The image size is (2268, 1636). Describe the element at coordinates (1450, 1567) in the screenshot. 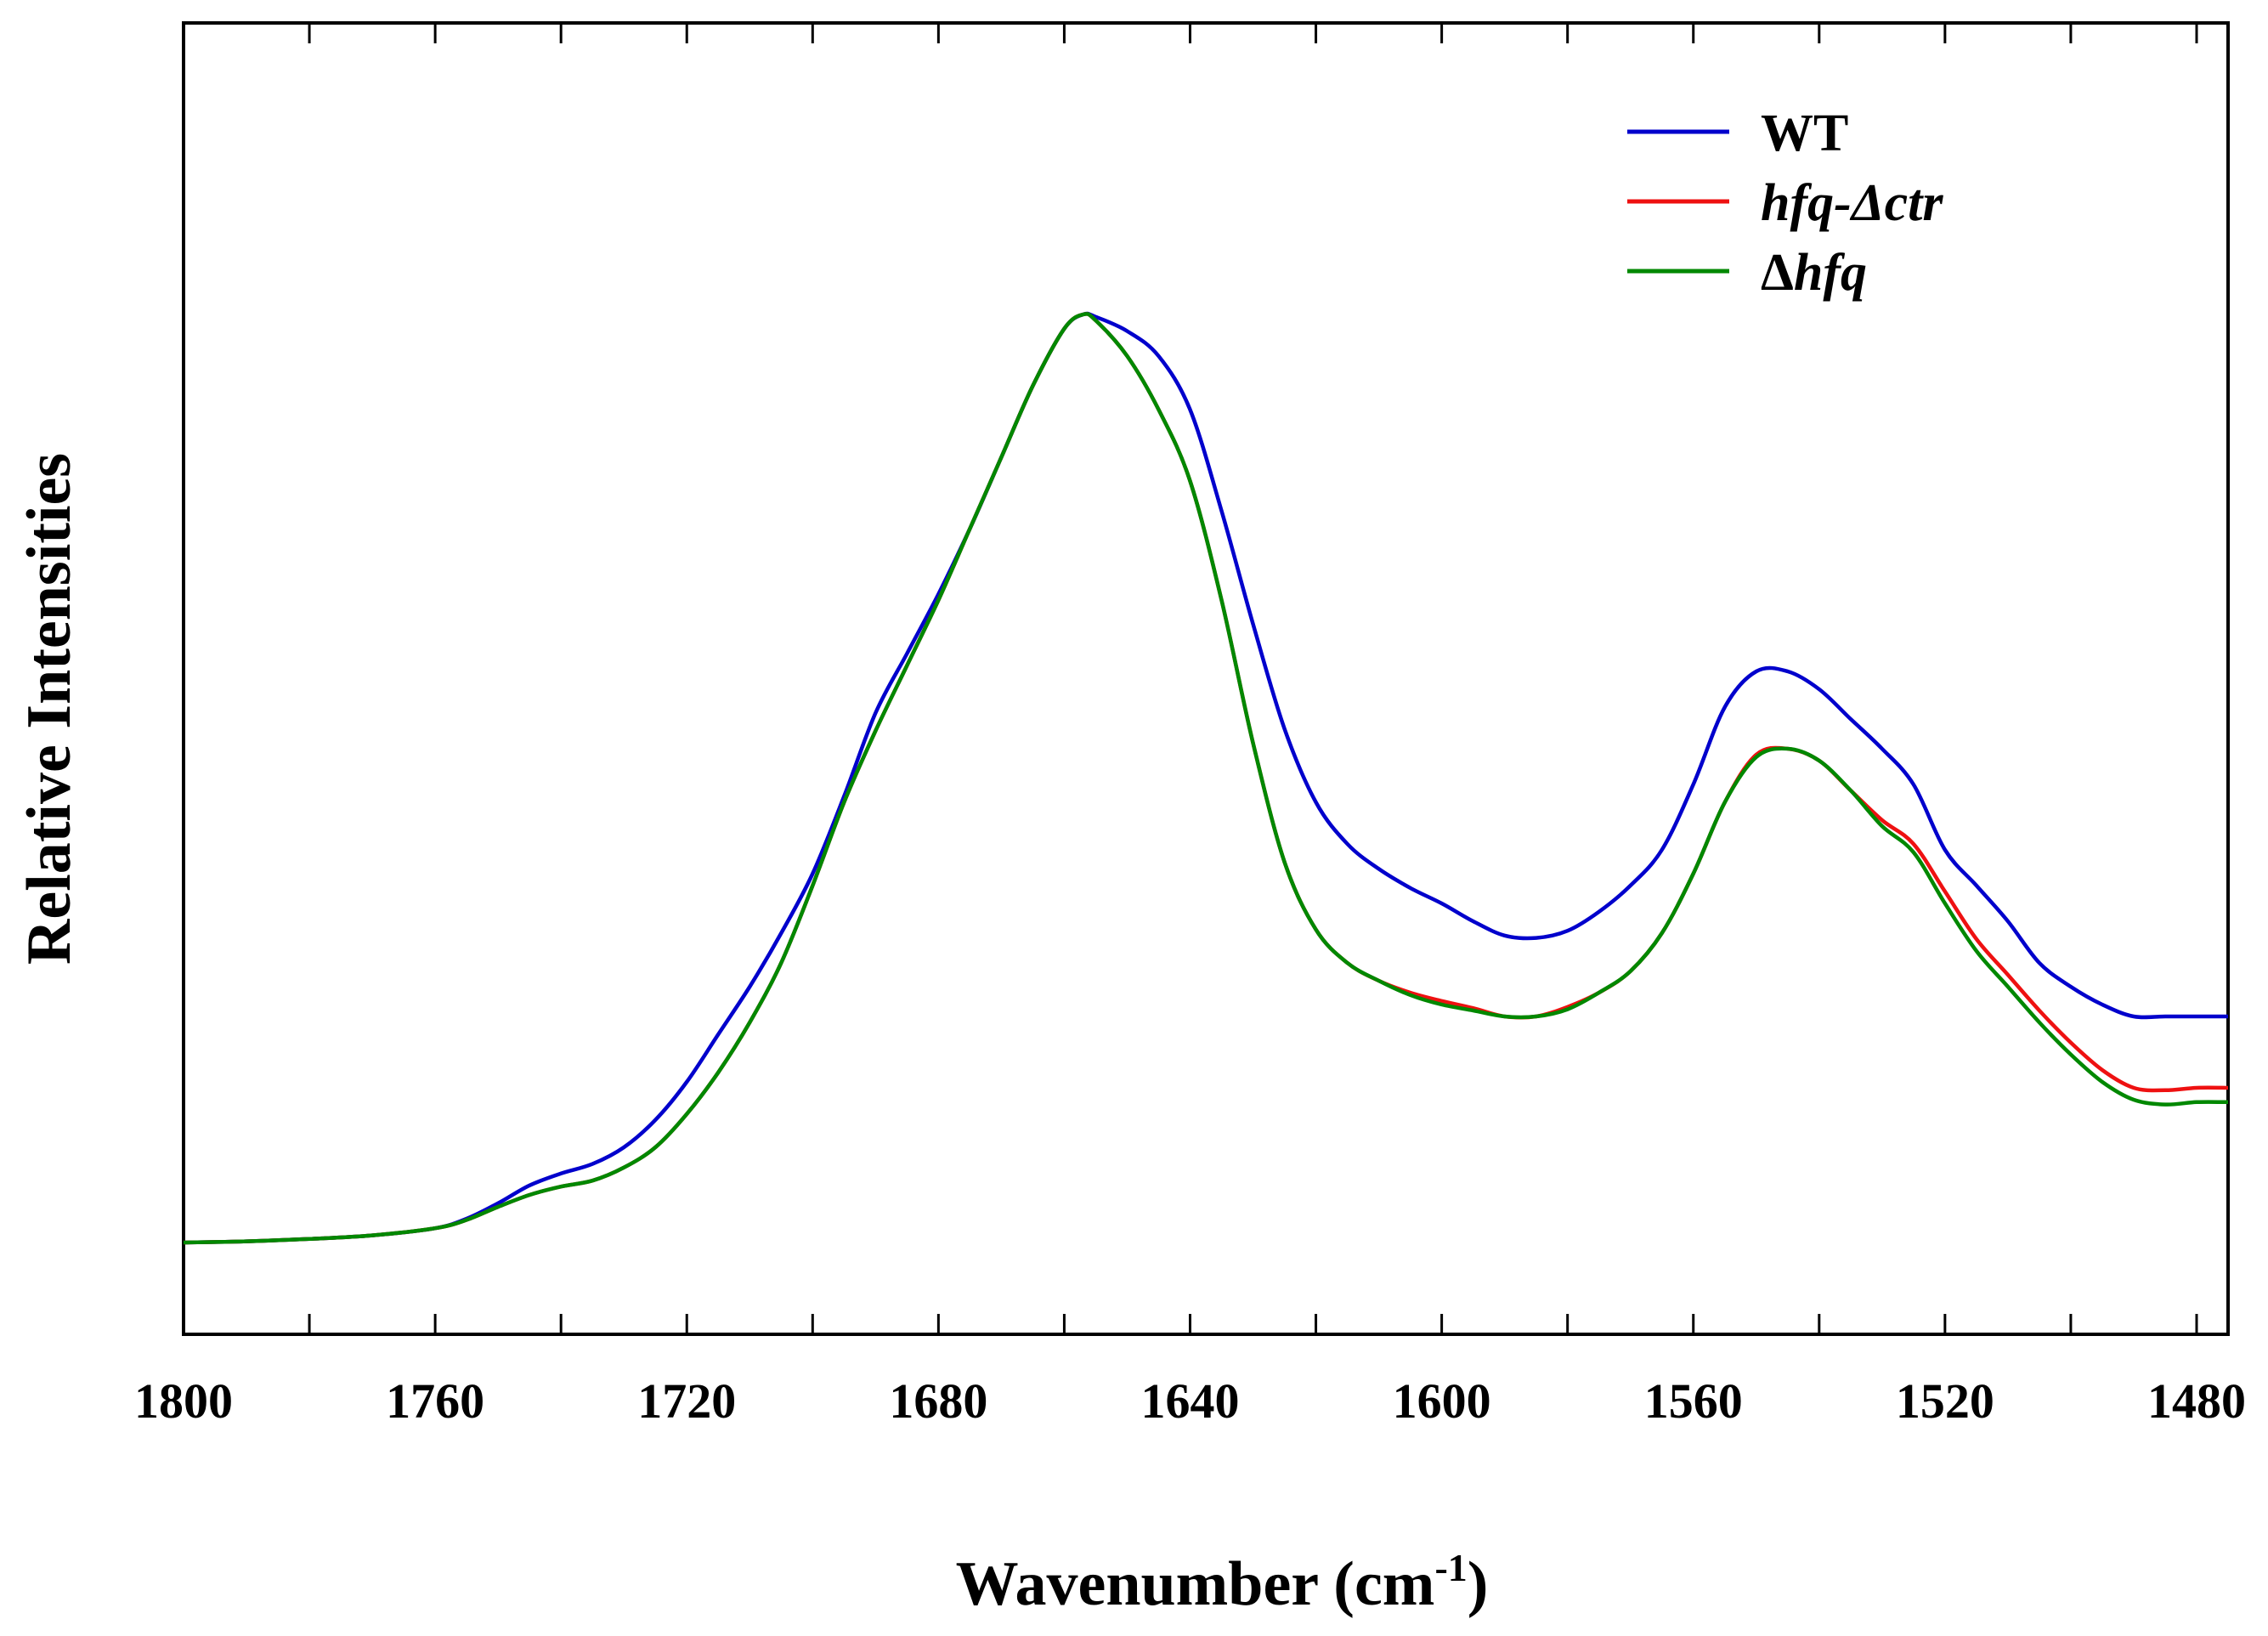

I see `x-axis-title-superscript: -1` at that location.